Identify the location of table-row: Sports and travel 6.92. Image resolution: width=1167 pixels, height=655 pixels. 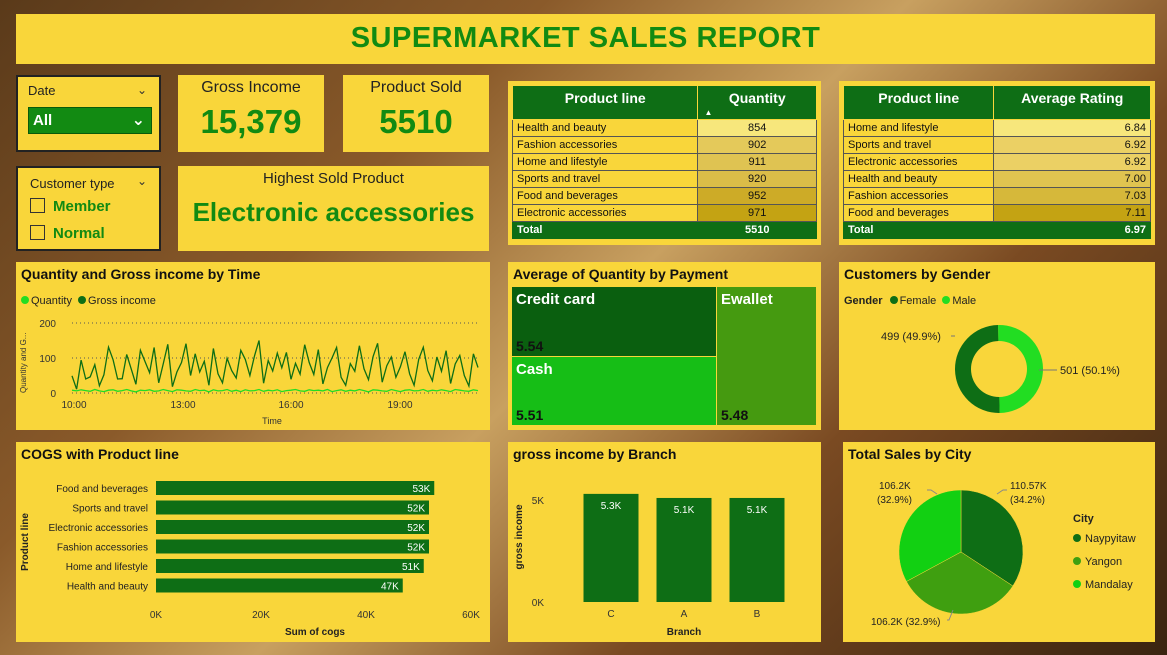
(996, 145).